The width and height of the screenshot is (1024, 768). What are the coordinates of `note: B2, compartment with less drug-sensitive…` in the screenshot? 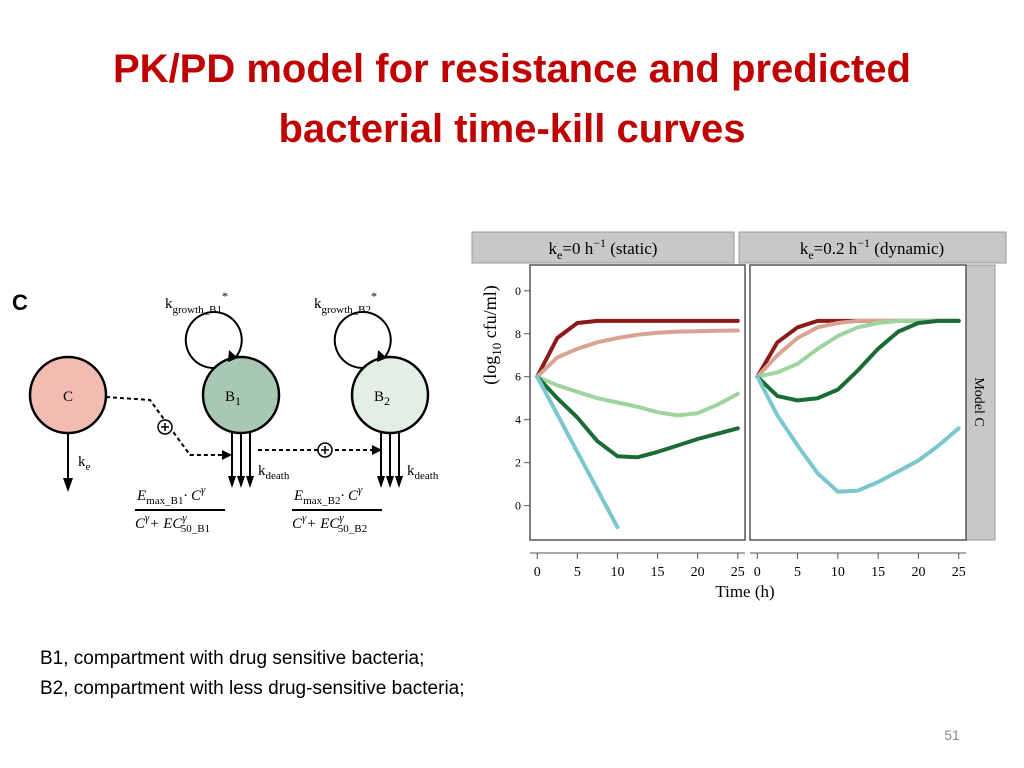 It's located at (252, 688).